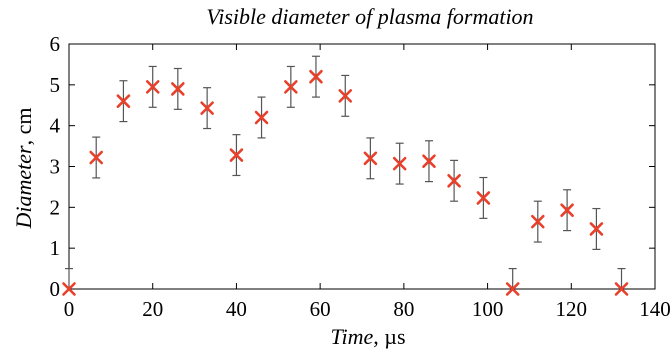 The height and width of the screenshot is (354, 672). I want to click on chart-title: Visible diameter of plasma formation, so click(369, 16).